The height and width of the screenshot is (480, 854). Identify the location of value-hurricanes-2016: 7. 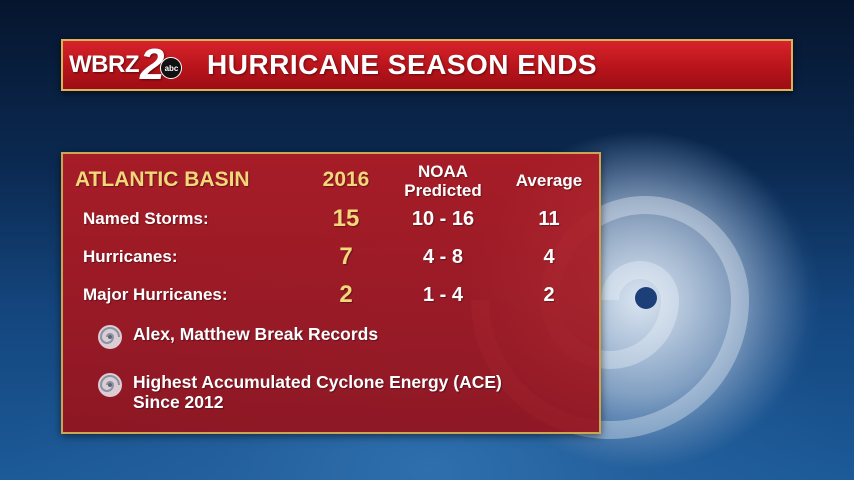
(346, 256).